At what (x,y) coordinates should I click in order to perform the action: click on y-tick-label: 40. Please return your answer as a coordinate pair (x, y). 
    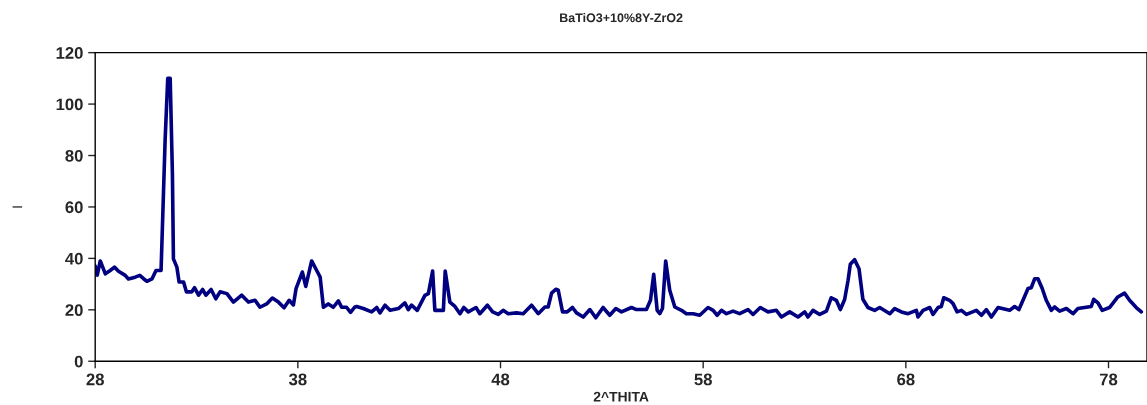
    Looking at the image, I should click on (74, 258).